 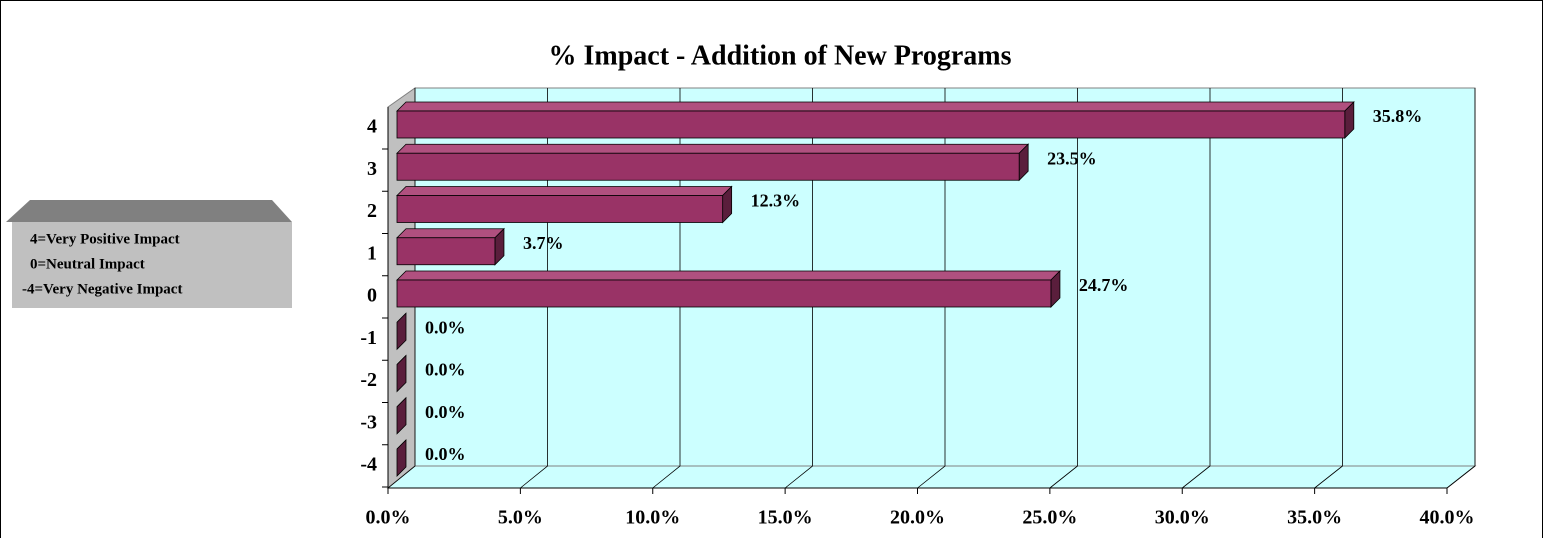 I want to click on y-tick-label: 0, so click(x=372, y=296).